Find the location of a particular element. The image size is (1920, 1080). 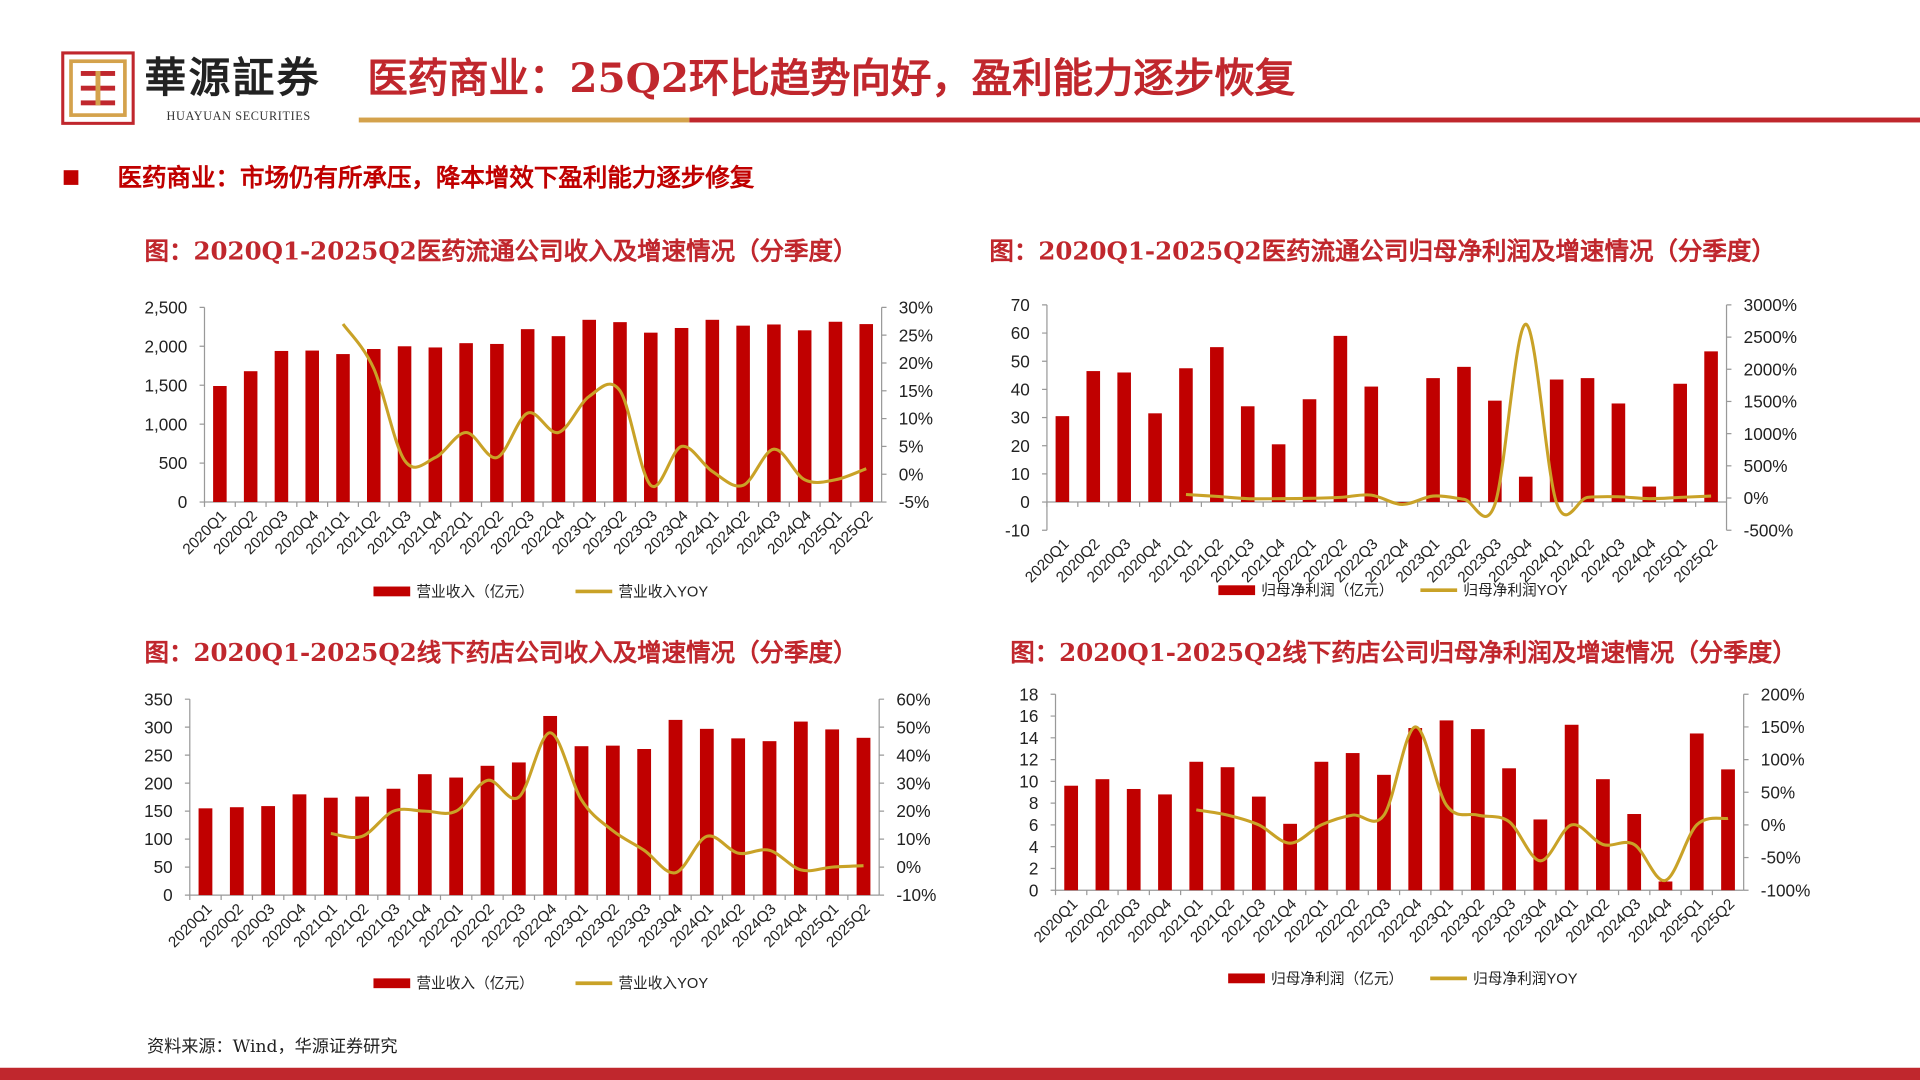

huayuan-logo-icon is located at coordinates (98, 88).